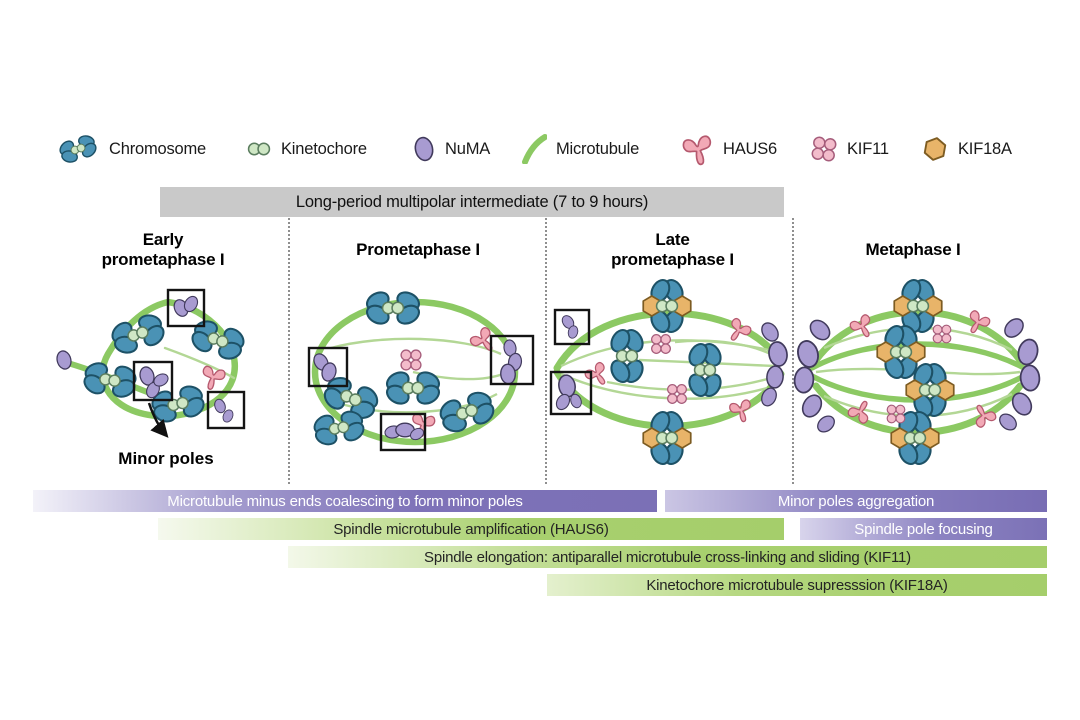 The height and width of the screenshot is (720, 1080). What do you see at coordinates (64, 360) in the screenshot?
I see `numa-blob` at bounding box center [64, 360].